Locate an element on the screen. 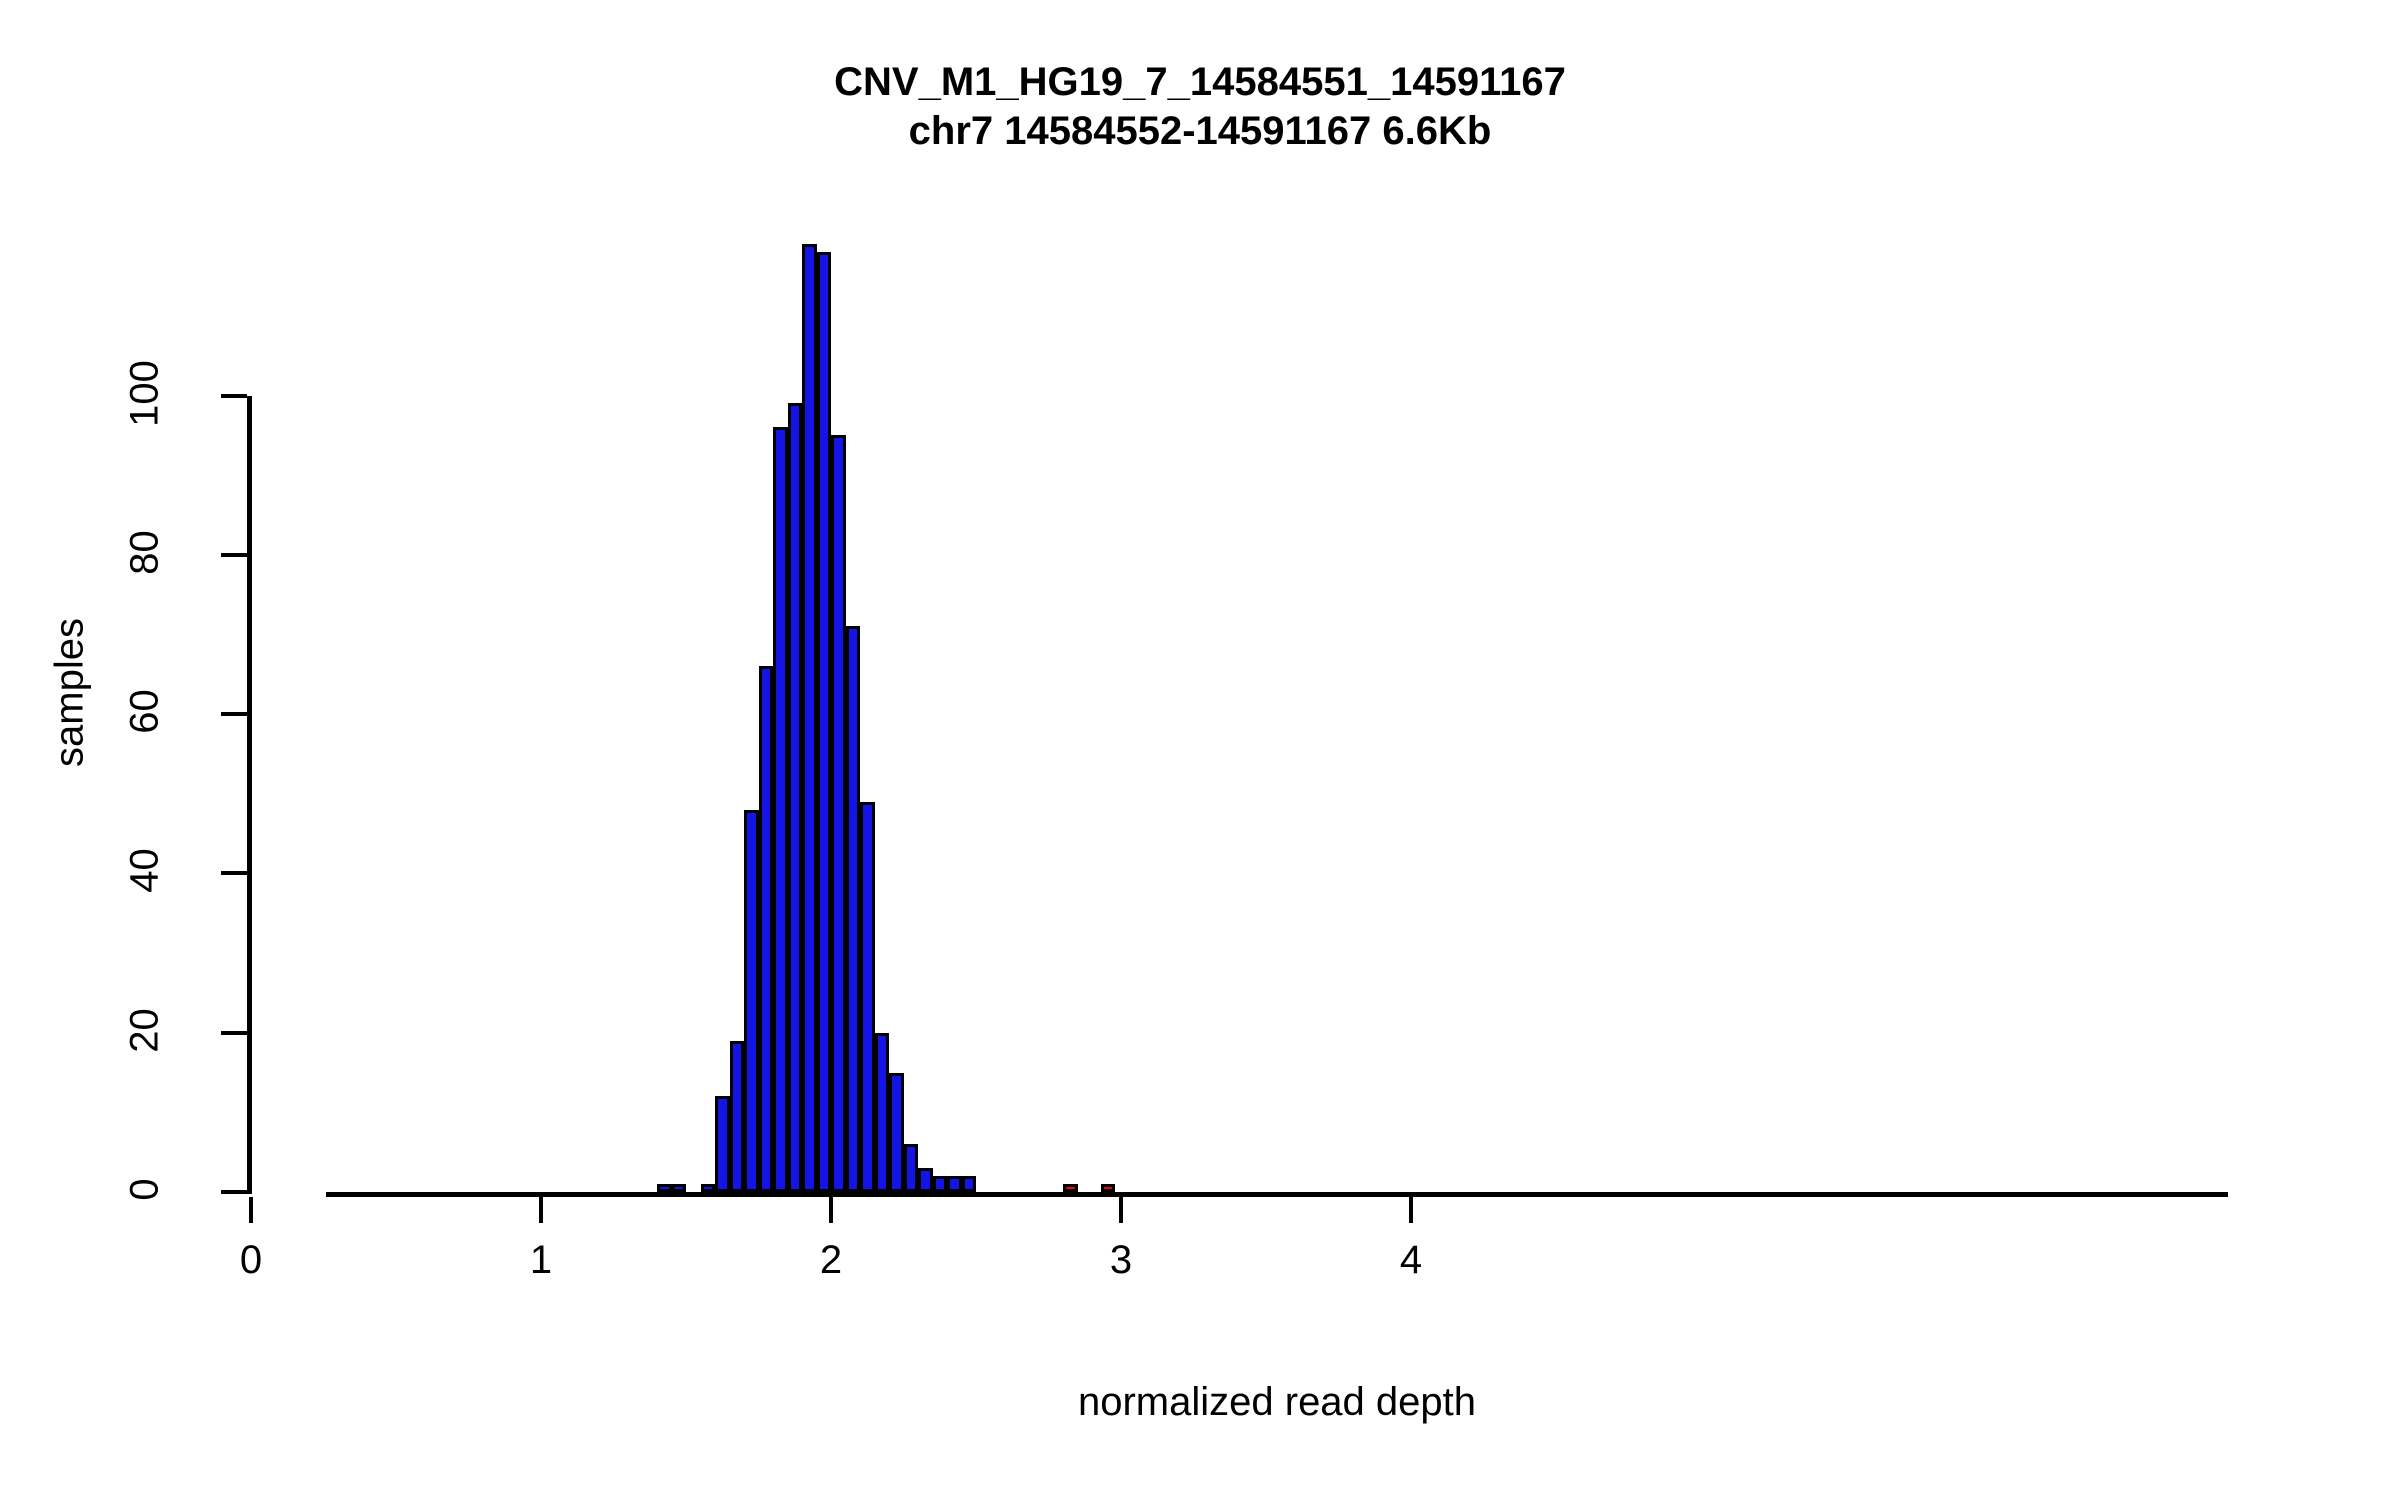  x-tick-label: 3 is located at coordinates (1121, 1260).